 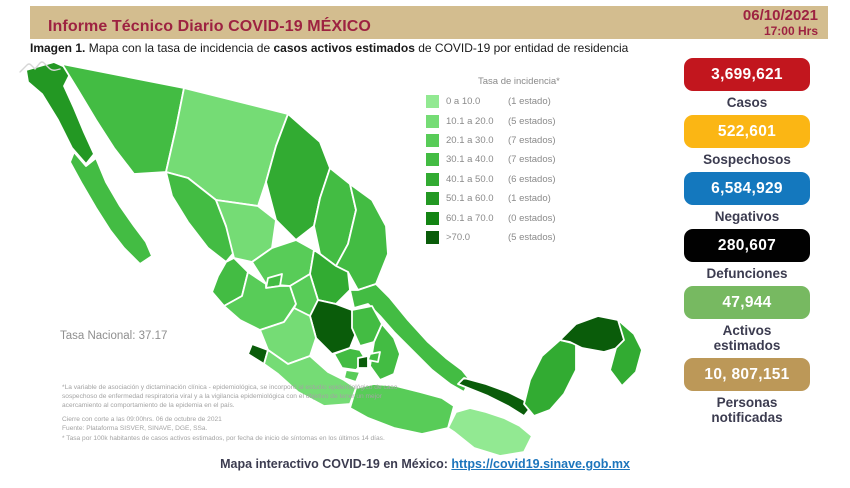 I want to click on legend-range: 50.1 a 60.0, so click(x=470, y=199).